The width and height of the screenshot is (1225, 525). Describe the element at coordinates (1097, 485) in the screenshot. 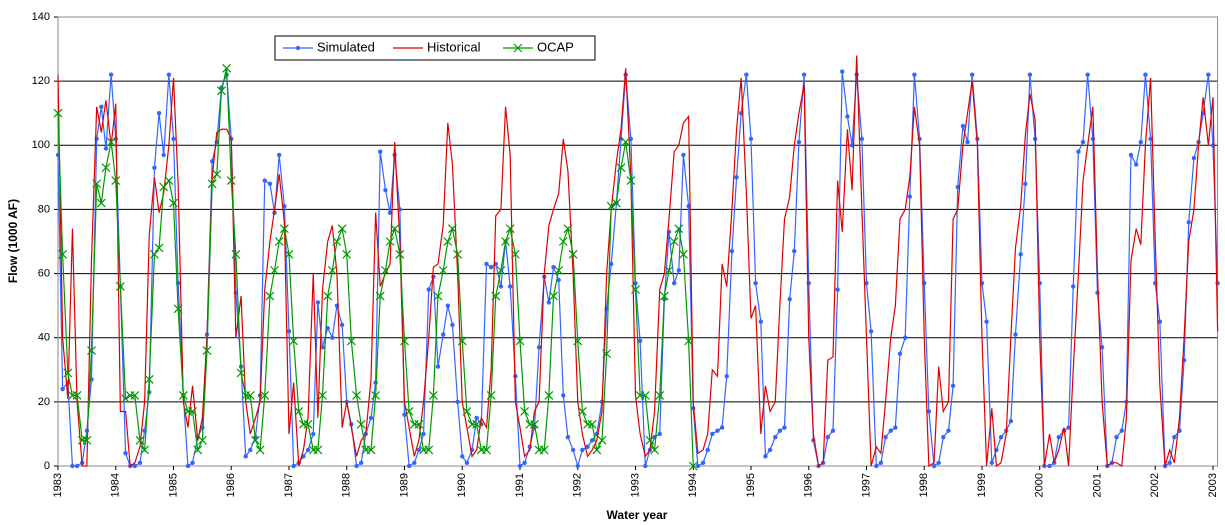

I see `x-tick-label: 2001` at that location.